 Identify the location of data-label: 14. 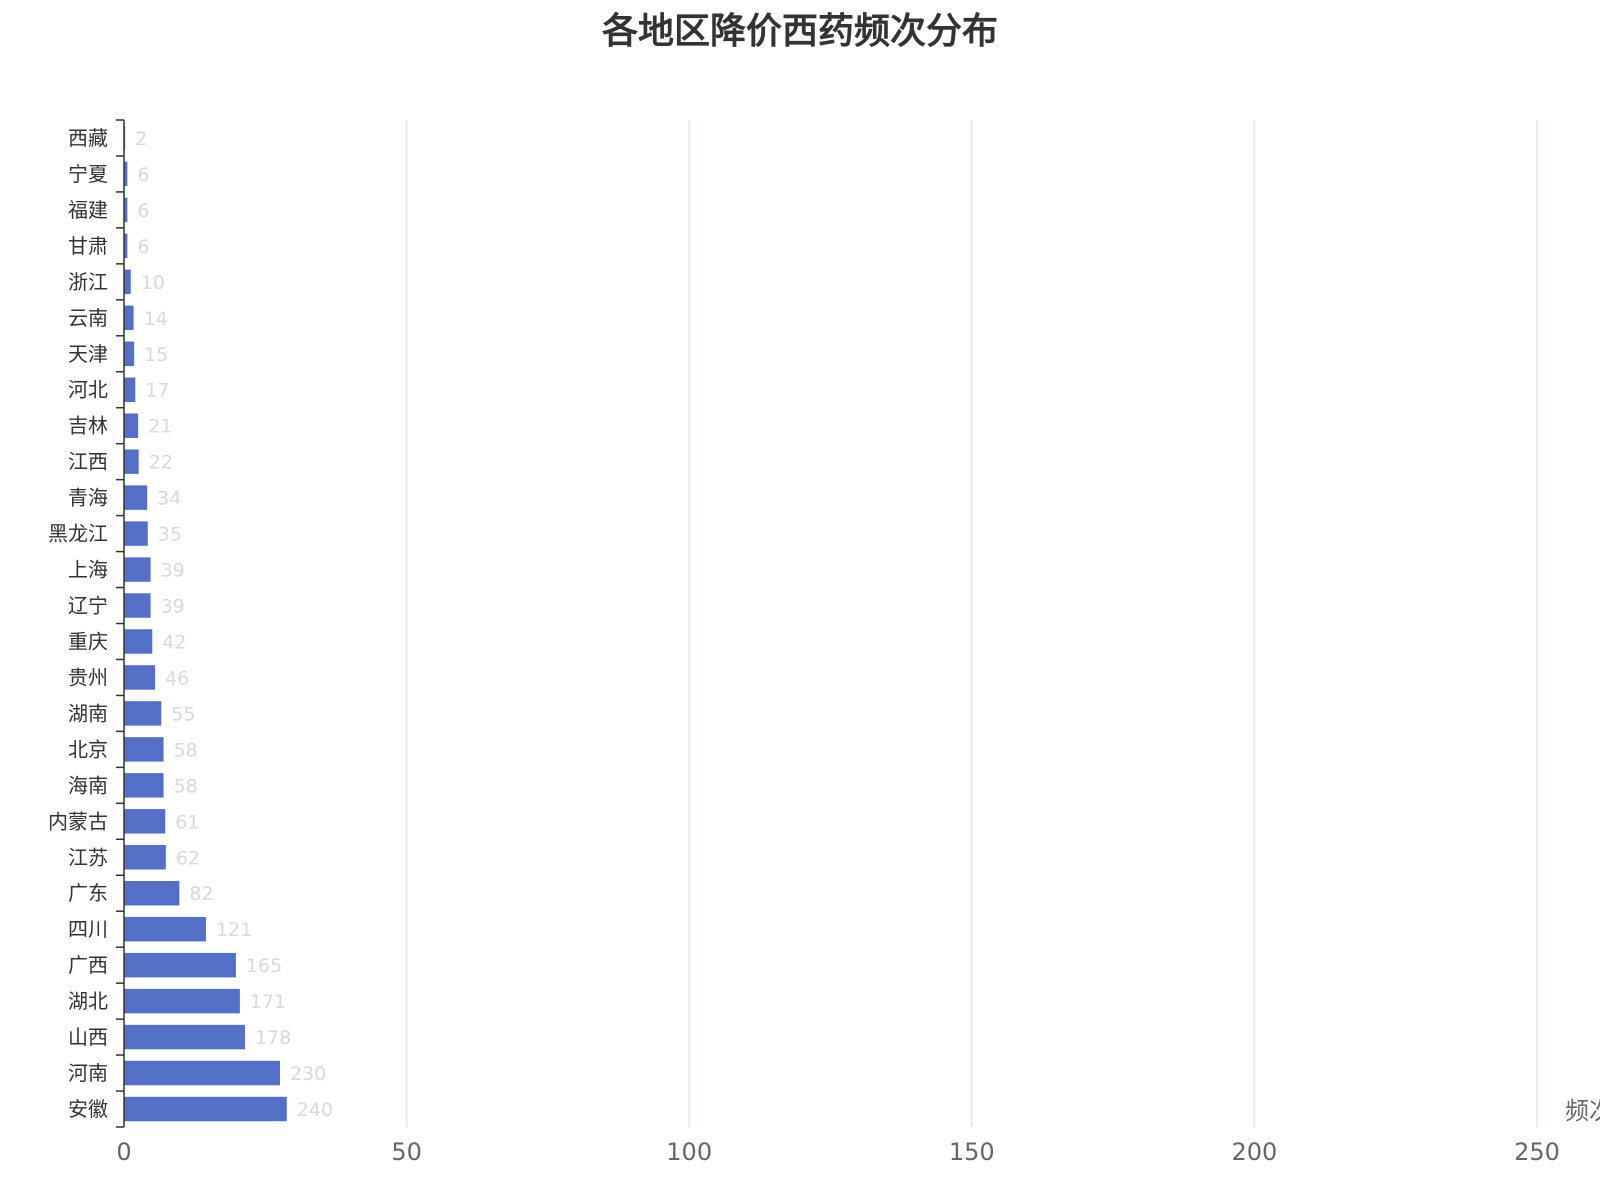
(156, 319).